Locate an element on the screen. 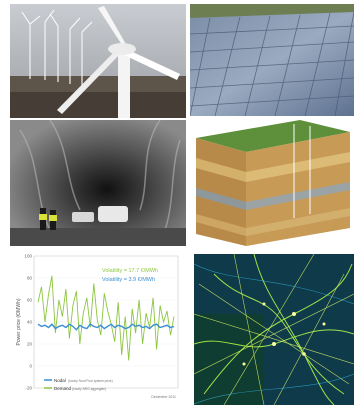 This screenshot has width=356, height=405. y-tick-label: 0 is located at coordinates (30, 366).